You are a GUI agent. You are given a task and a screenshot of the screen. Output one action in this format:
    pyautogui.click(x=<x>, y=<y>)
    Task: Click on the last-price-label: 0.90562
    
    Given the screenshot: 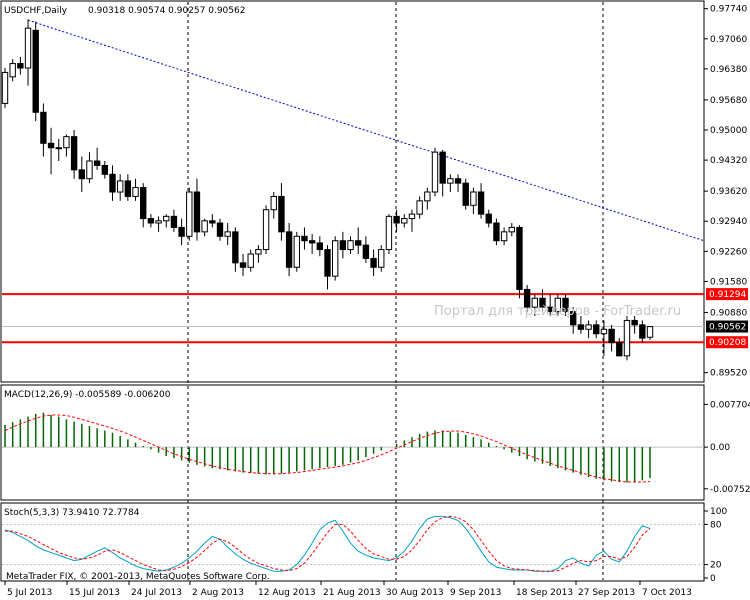 What is the action you would take?
    pyautogui.click(x=727, y=328)
    